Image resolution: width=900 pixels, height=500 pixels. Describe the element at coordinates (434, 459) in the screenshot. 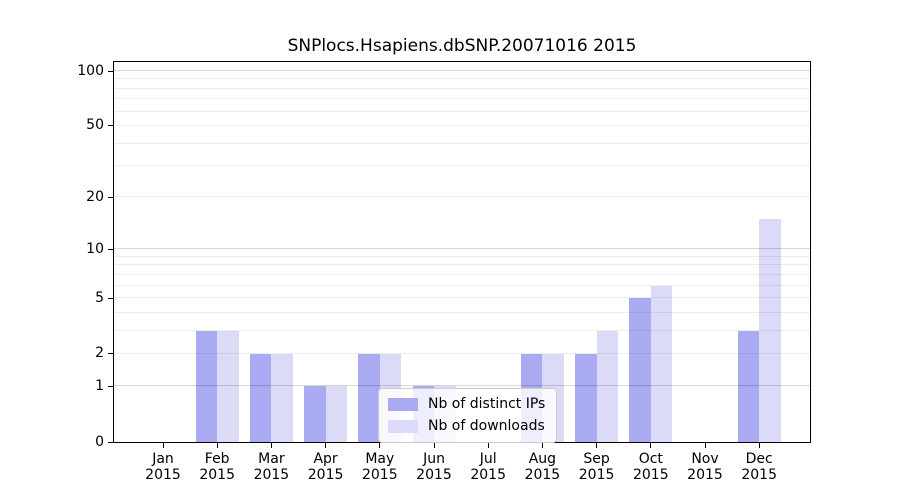

I see `x-tick-month-jun: Jun` at that location.